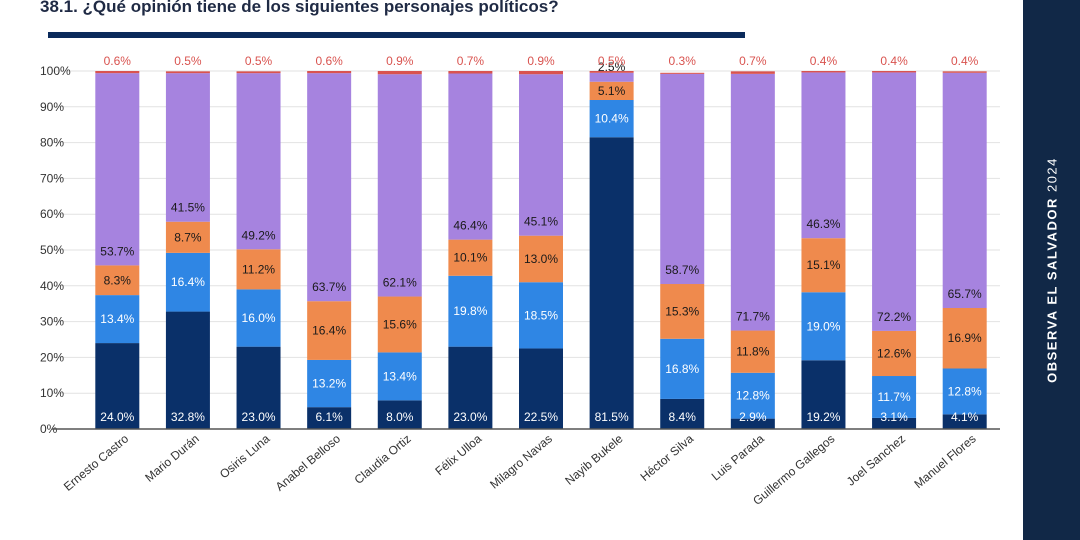 The width and height of the screenshot is (1080, 540). I want to click on data-label: 10.1%, so click(470, 258).